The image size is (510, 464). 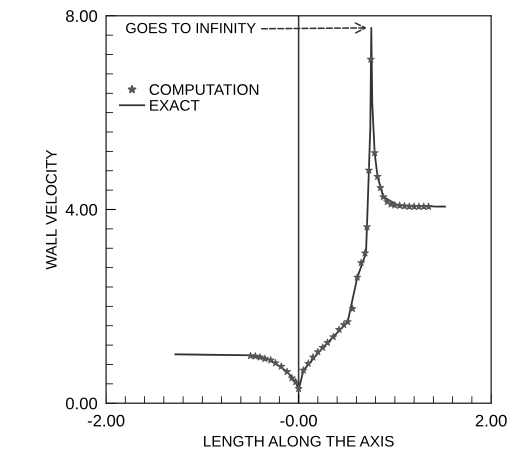 What do you see at coordinates (204, 89) in the screenshot?
I see `legend-label: COMPUTATION` at bounding box center [204, 89].